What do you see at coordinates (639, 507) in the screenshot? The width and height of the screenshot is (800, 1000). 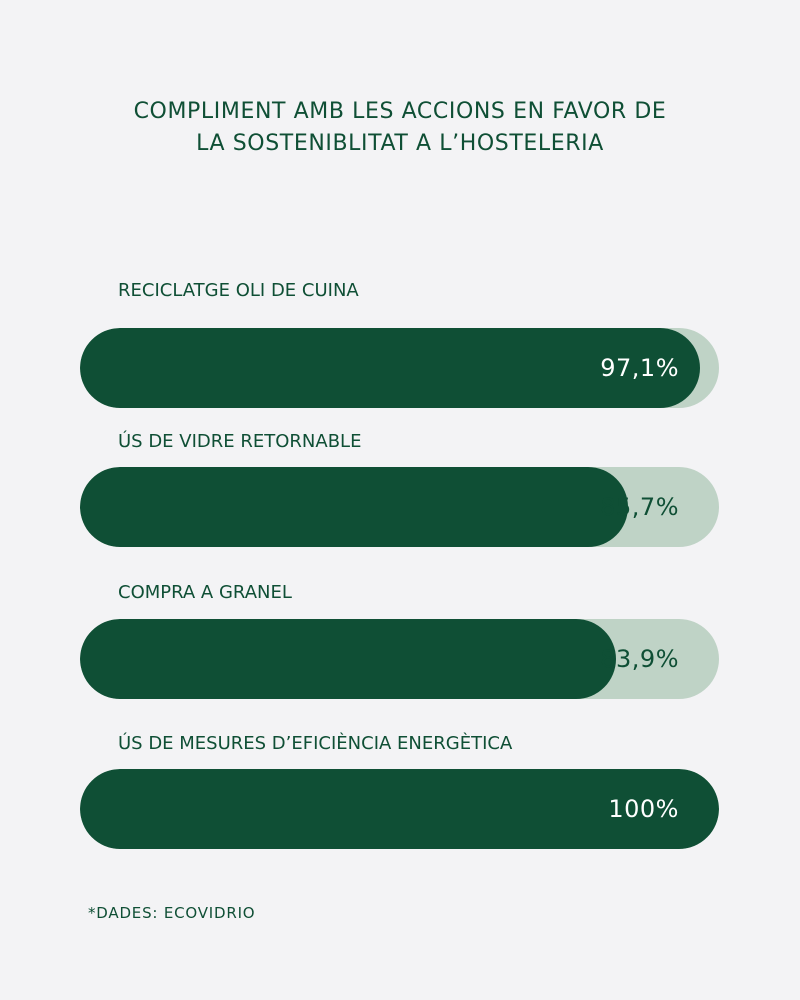 I see `bar-value-returnable-glass: 85,7%` at bounding box center [639, 507].